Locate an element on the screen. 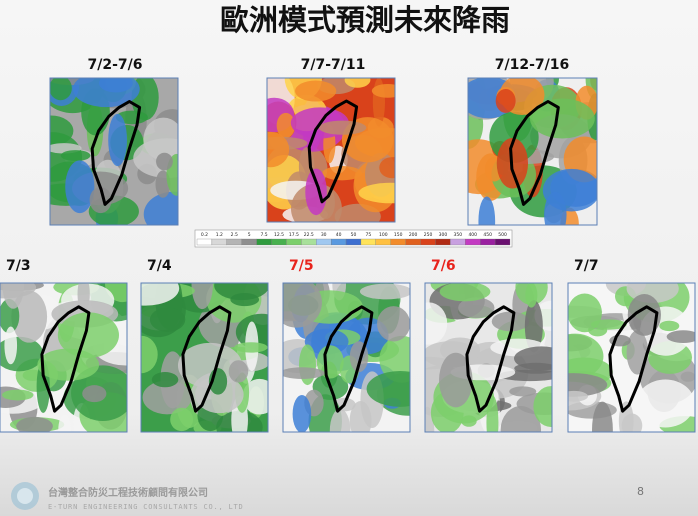  day-label: 7/5 is located at coordinates (301, 266).